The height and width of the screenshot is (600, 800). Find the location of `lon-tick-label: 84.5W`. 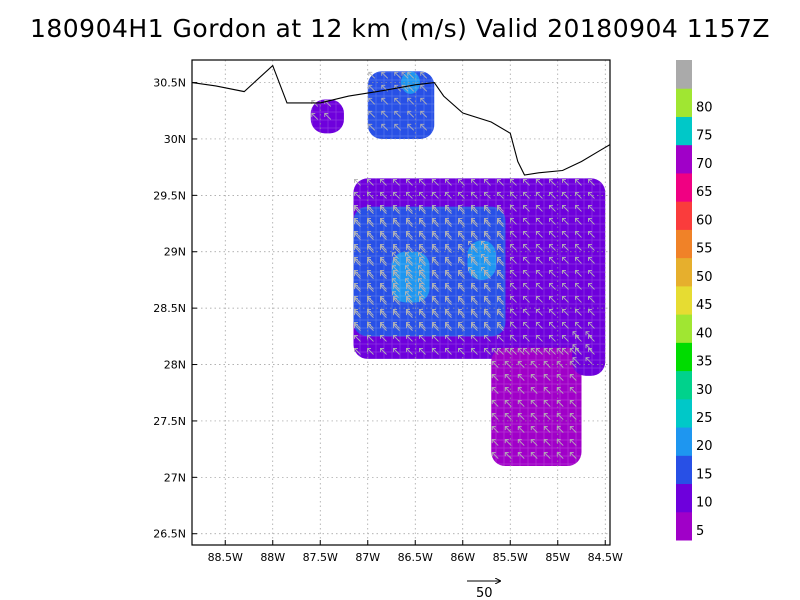

lon-tick-label: 84.5W is located at coordinates (605, 557).